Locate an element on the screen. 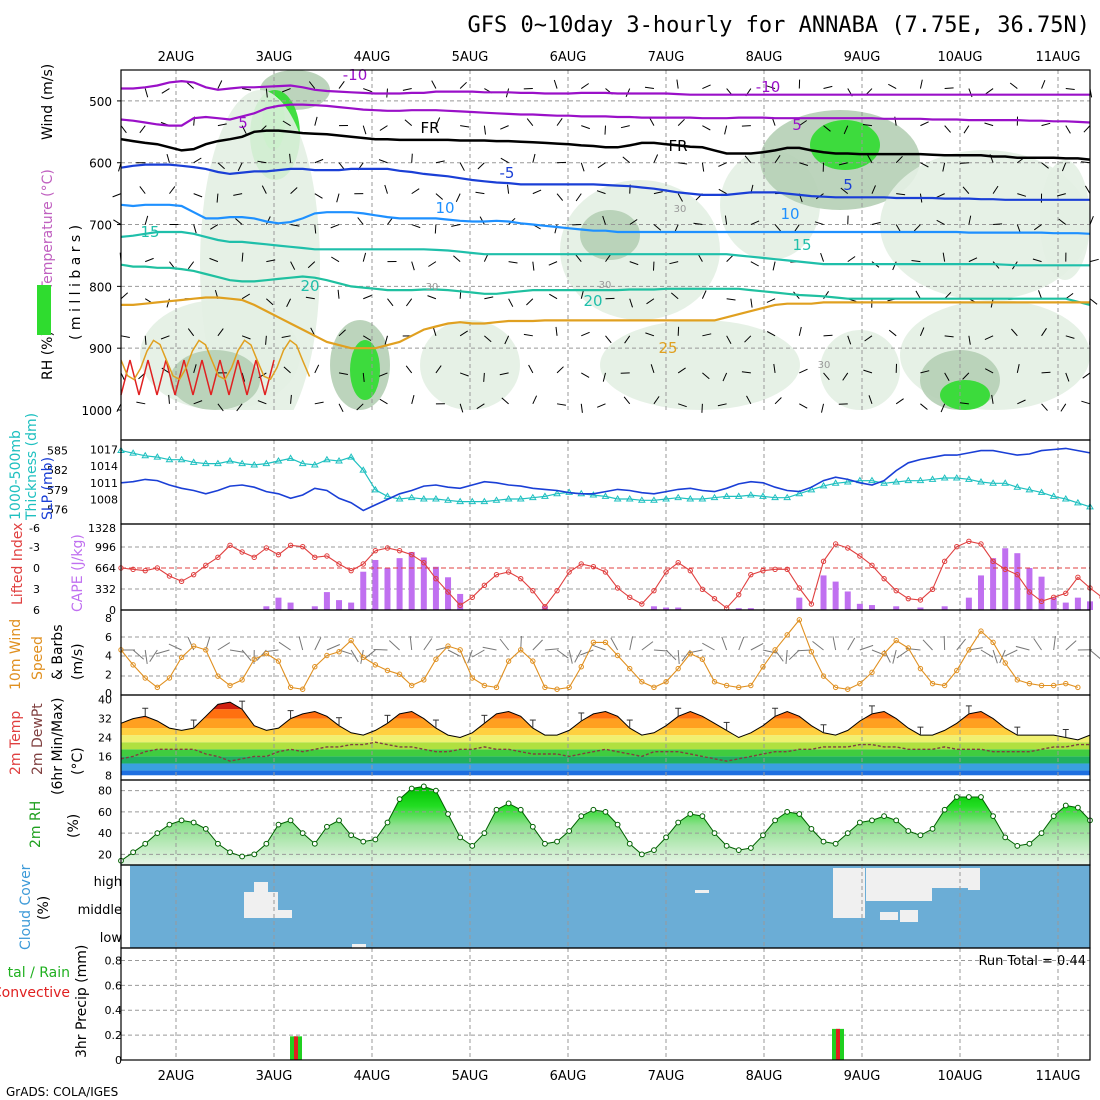 This screenshot has width=1100, height=1100. temp-label-part: (6hr Min/Max) is located at coordinates (58, 746).